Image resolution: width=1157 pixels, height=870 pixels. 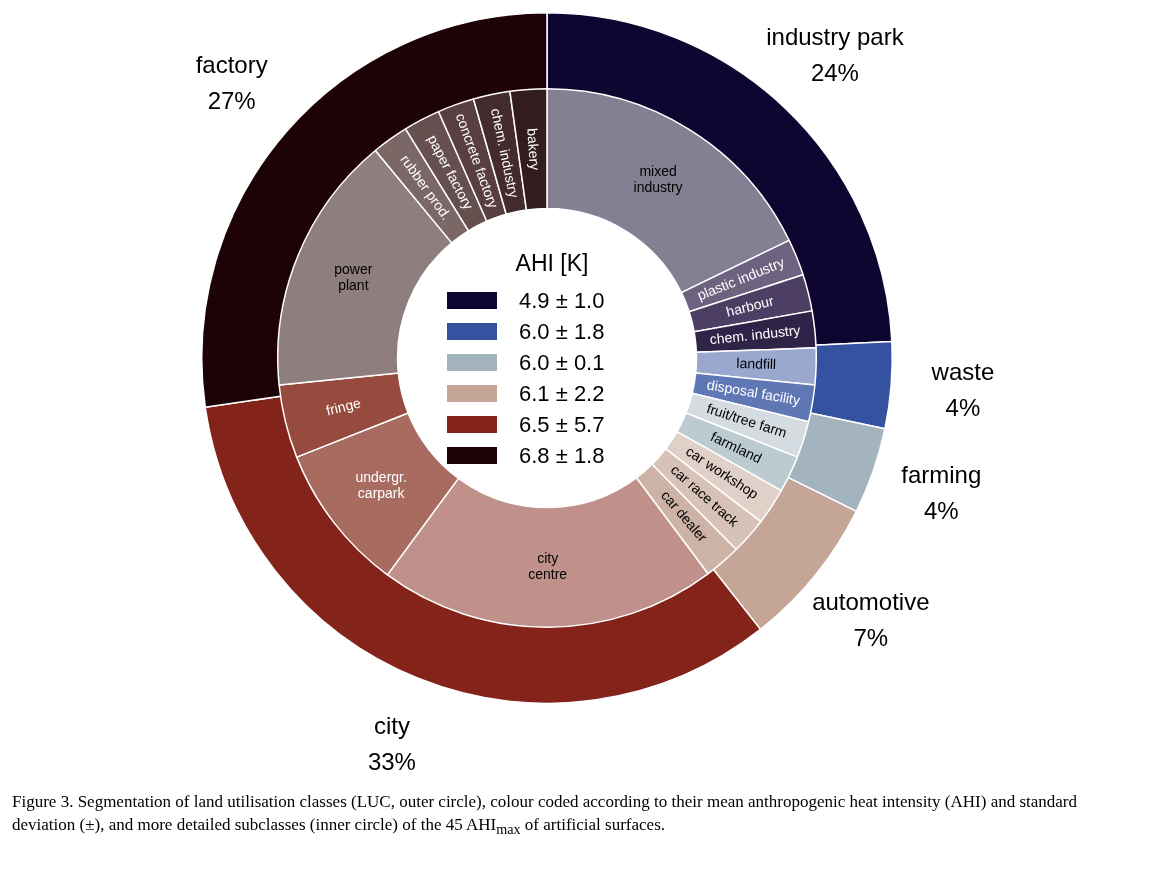 What do you see at coordinates (343, 406) in the screenshot?
I see `slice-label: fringe` at bounding box center [343, 406].